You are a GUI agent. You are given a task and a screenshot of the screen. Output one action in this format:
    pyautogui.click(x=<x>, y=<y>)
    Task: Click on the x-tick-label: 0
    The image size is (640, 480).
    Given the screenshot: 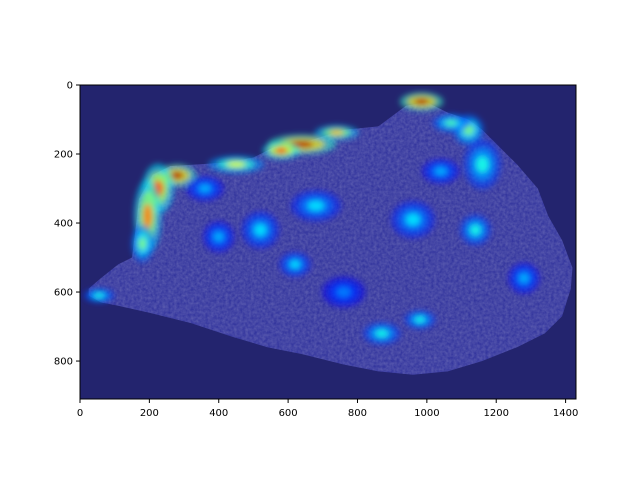 What is the action you would take?
    pyautogui.click(x=80, y=413)
    